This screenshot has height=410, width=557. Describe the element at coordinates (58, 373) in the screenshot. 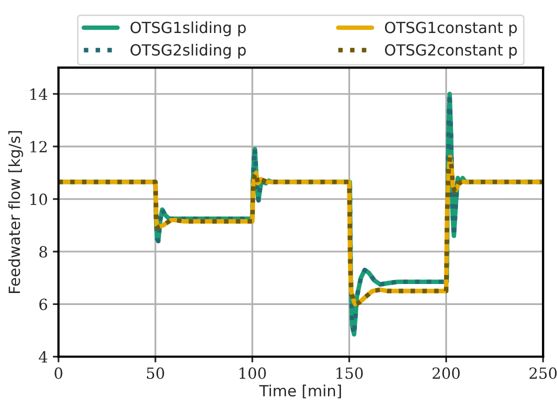

I see `x-tick-label: 0` at that location.